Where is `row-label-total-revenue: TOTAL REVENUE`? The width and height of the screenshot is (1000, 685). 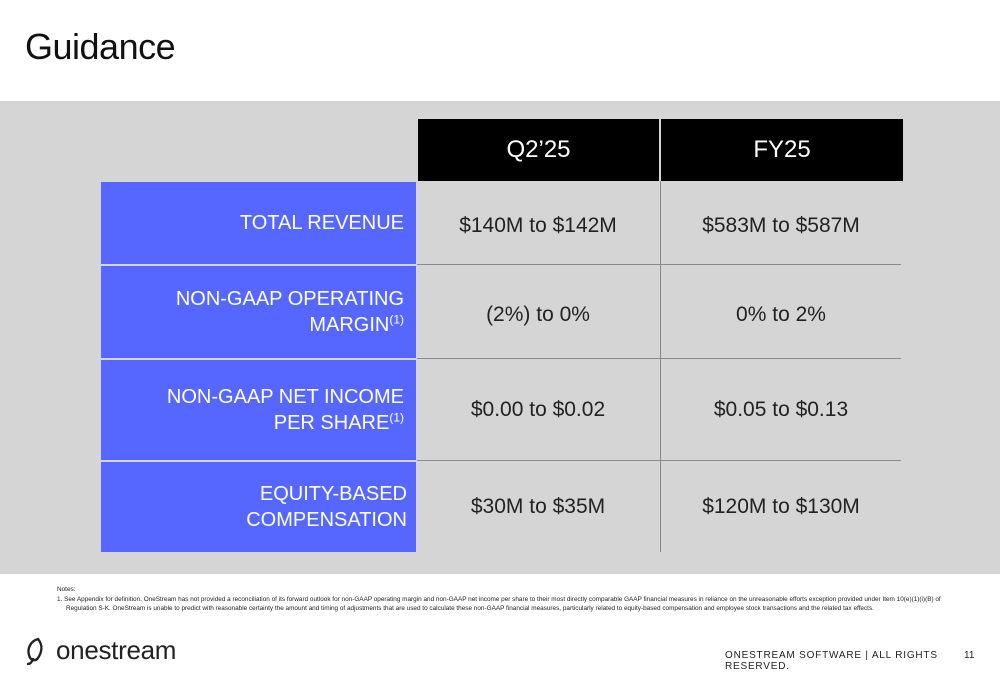 row-label-total-revenue: TOTAL REVENUE is located at coordinates (258, 223).